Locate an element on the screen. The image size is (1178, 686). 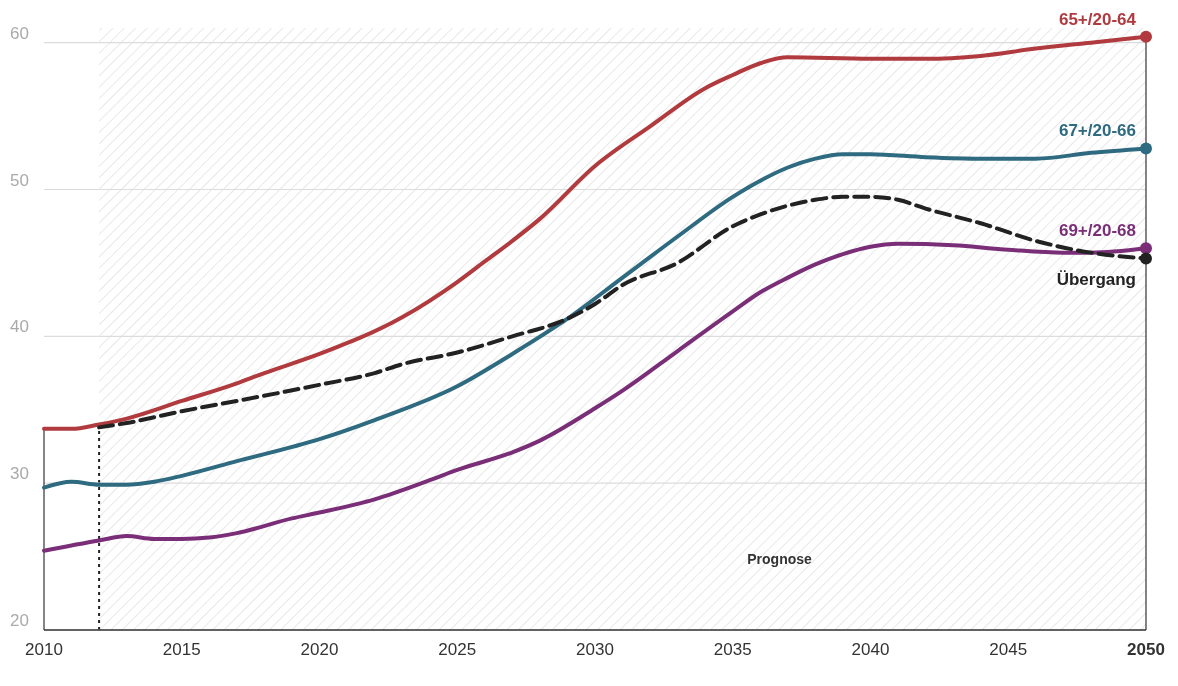
band-label: Prognose is located at coordinates (780, 559).